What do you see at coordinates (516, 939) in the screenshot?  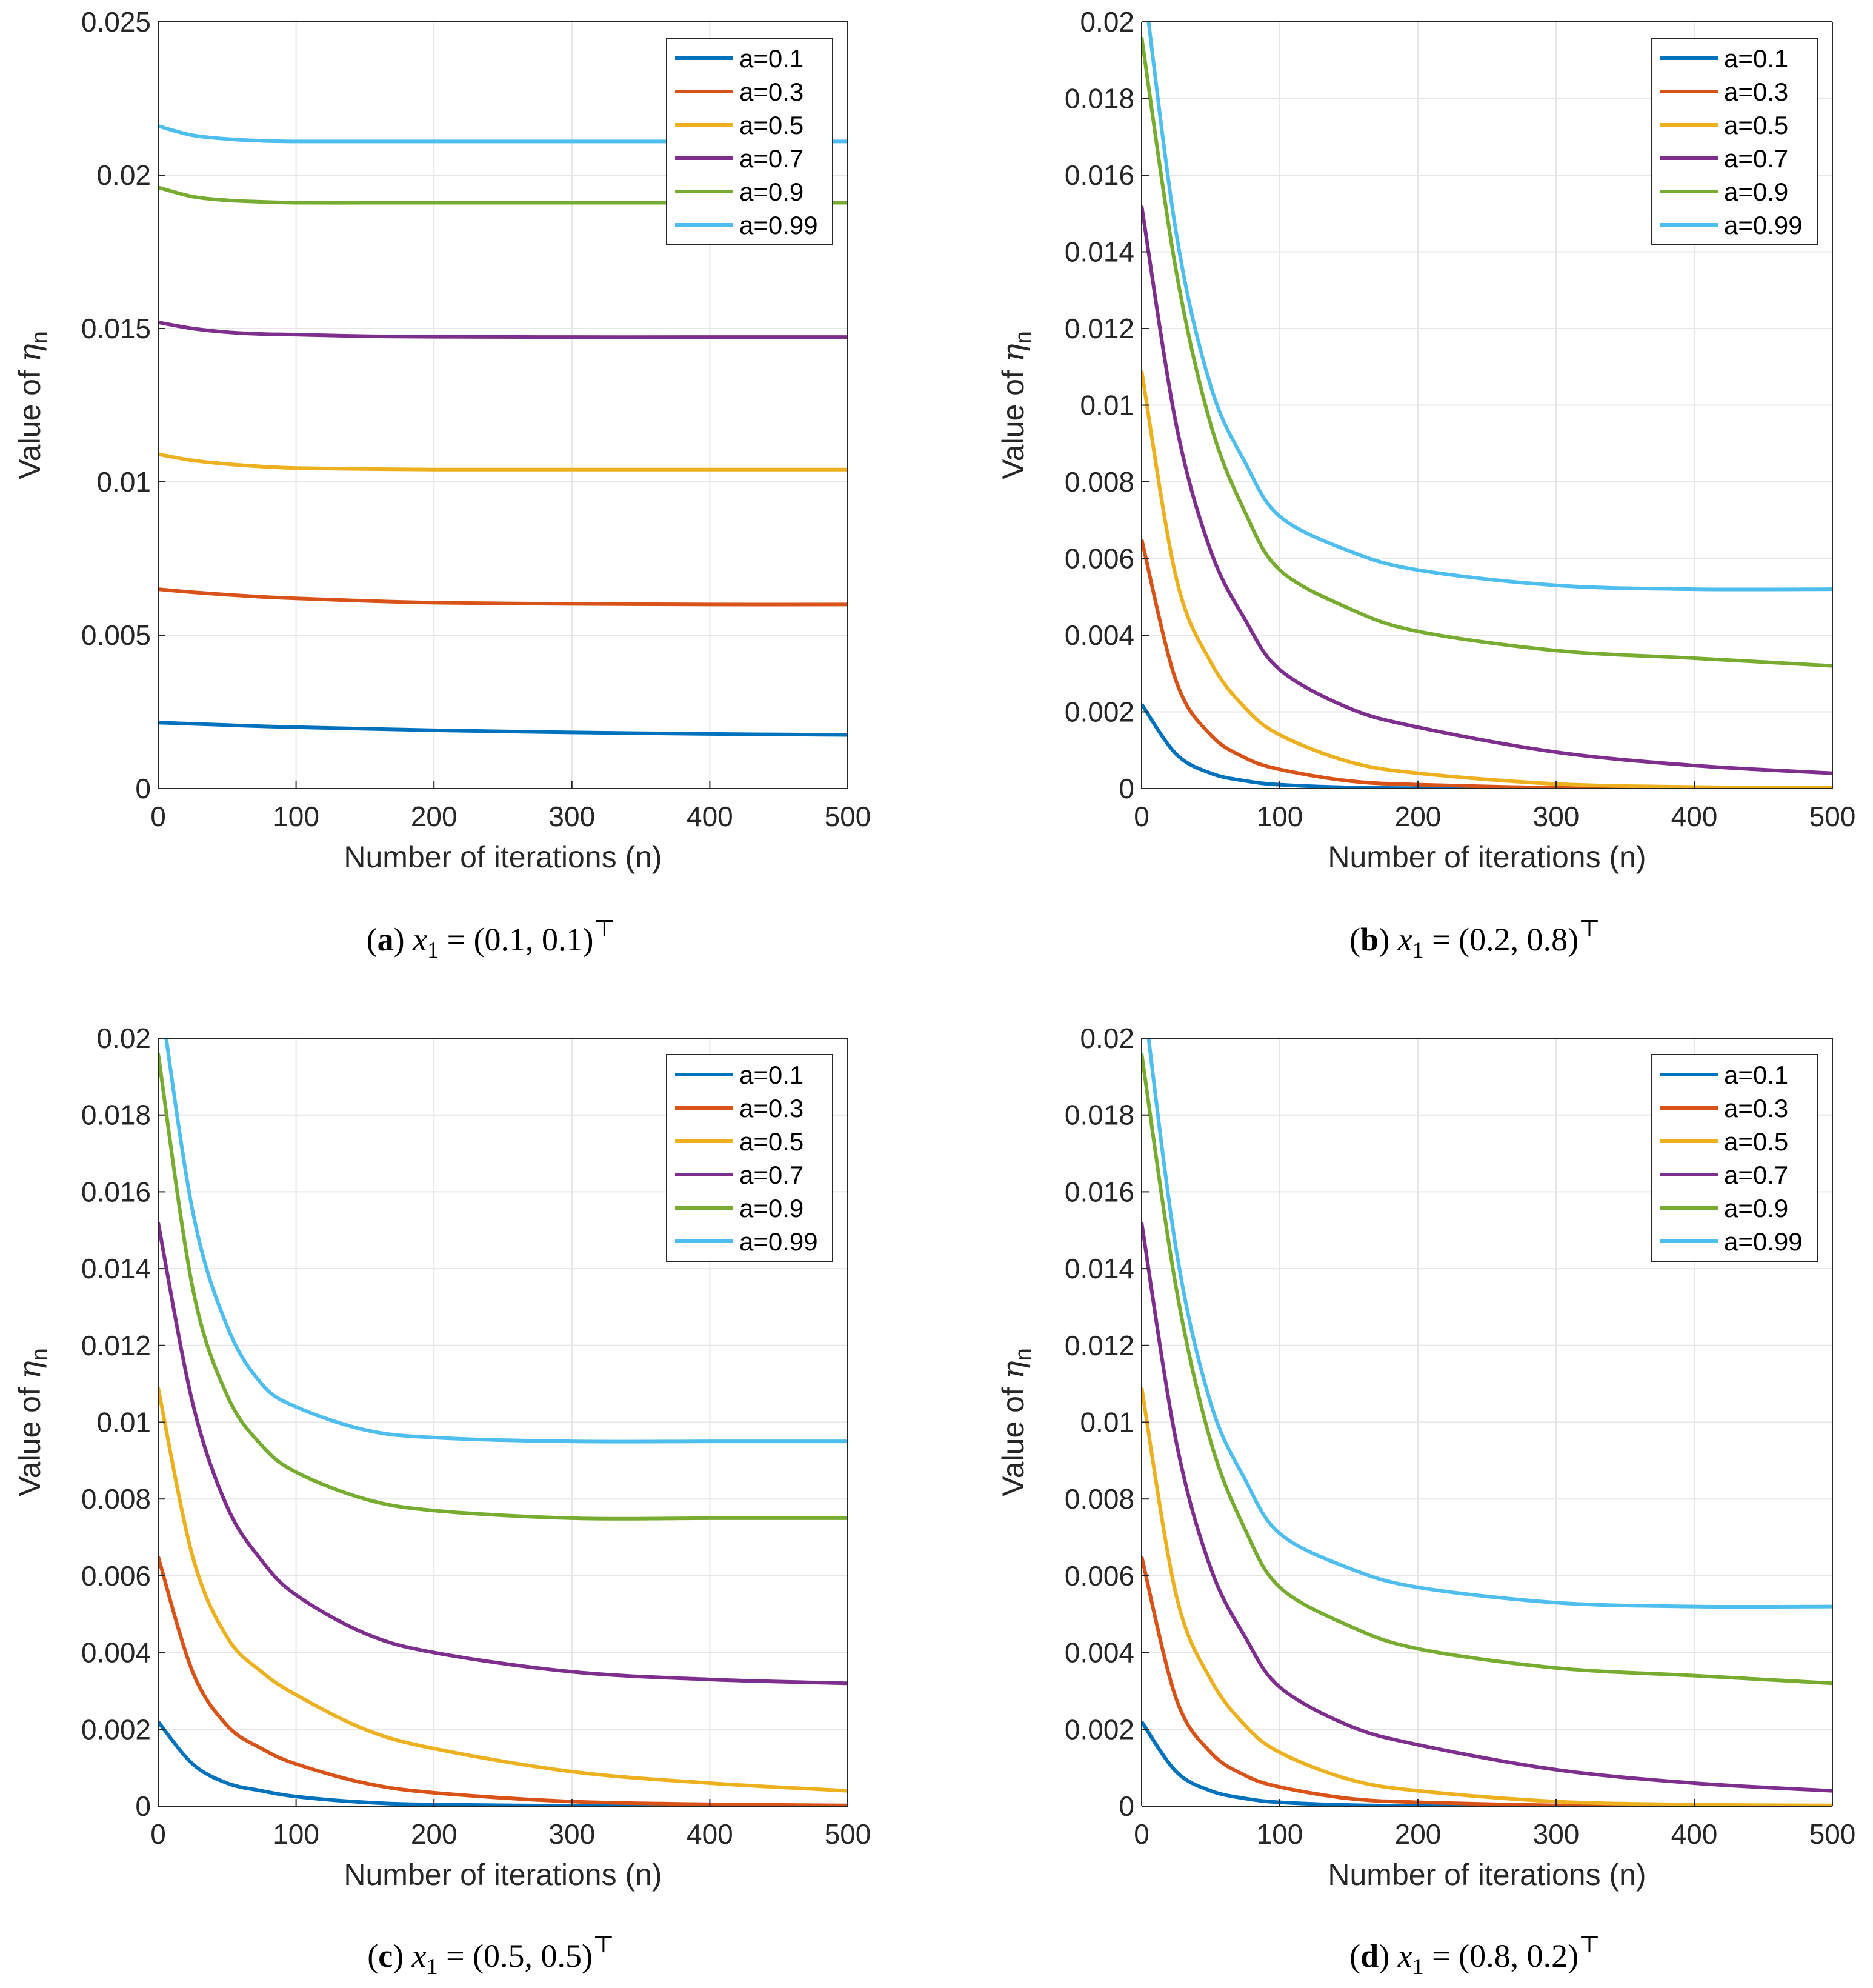 I see `caption-value: = (0.1, 0.1)` at bounding box center [516, 939].